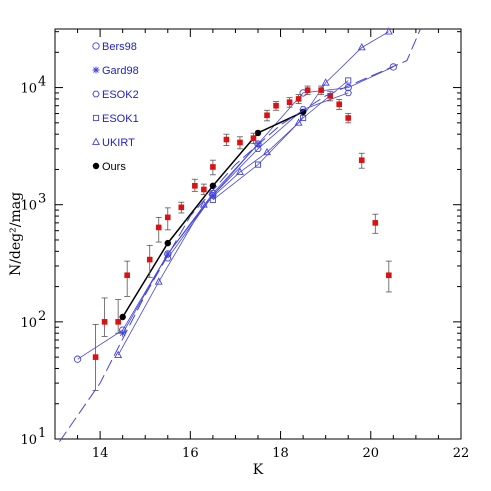 This screenshot has height=491, width=491. Describe the element at coordinates (120, 95) in the screenshot. I see `legend-label: ESOK2` at that location.